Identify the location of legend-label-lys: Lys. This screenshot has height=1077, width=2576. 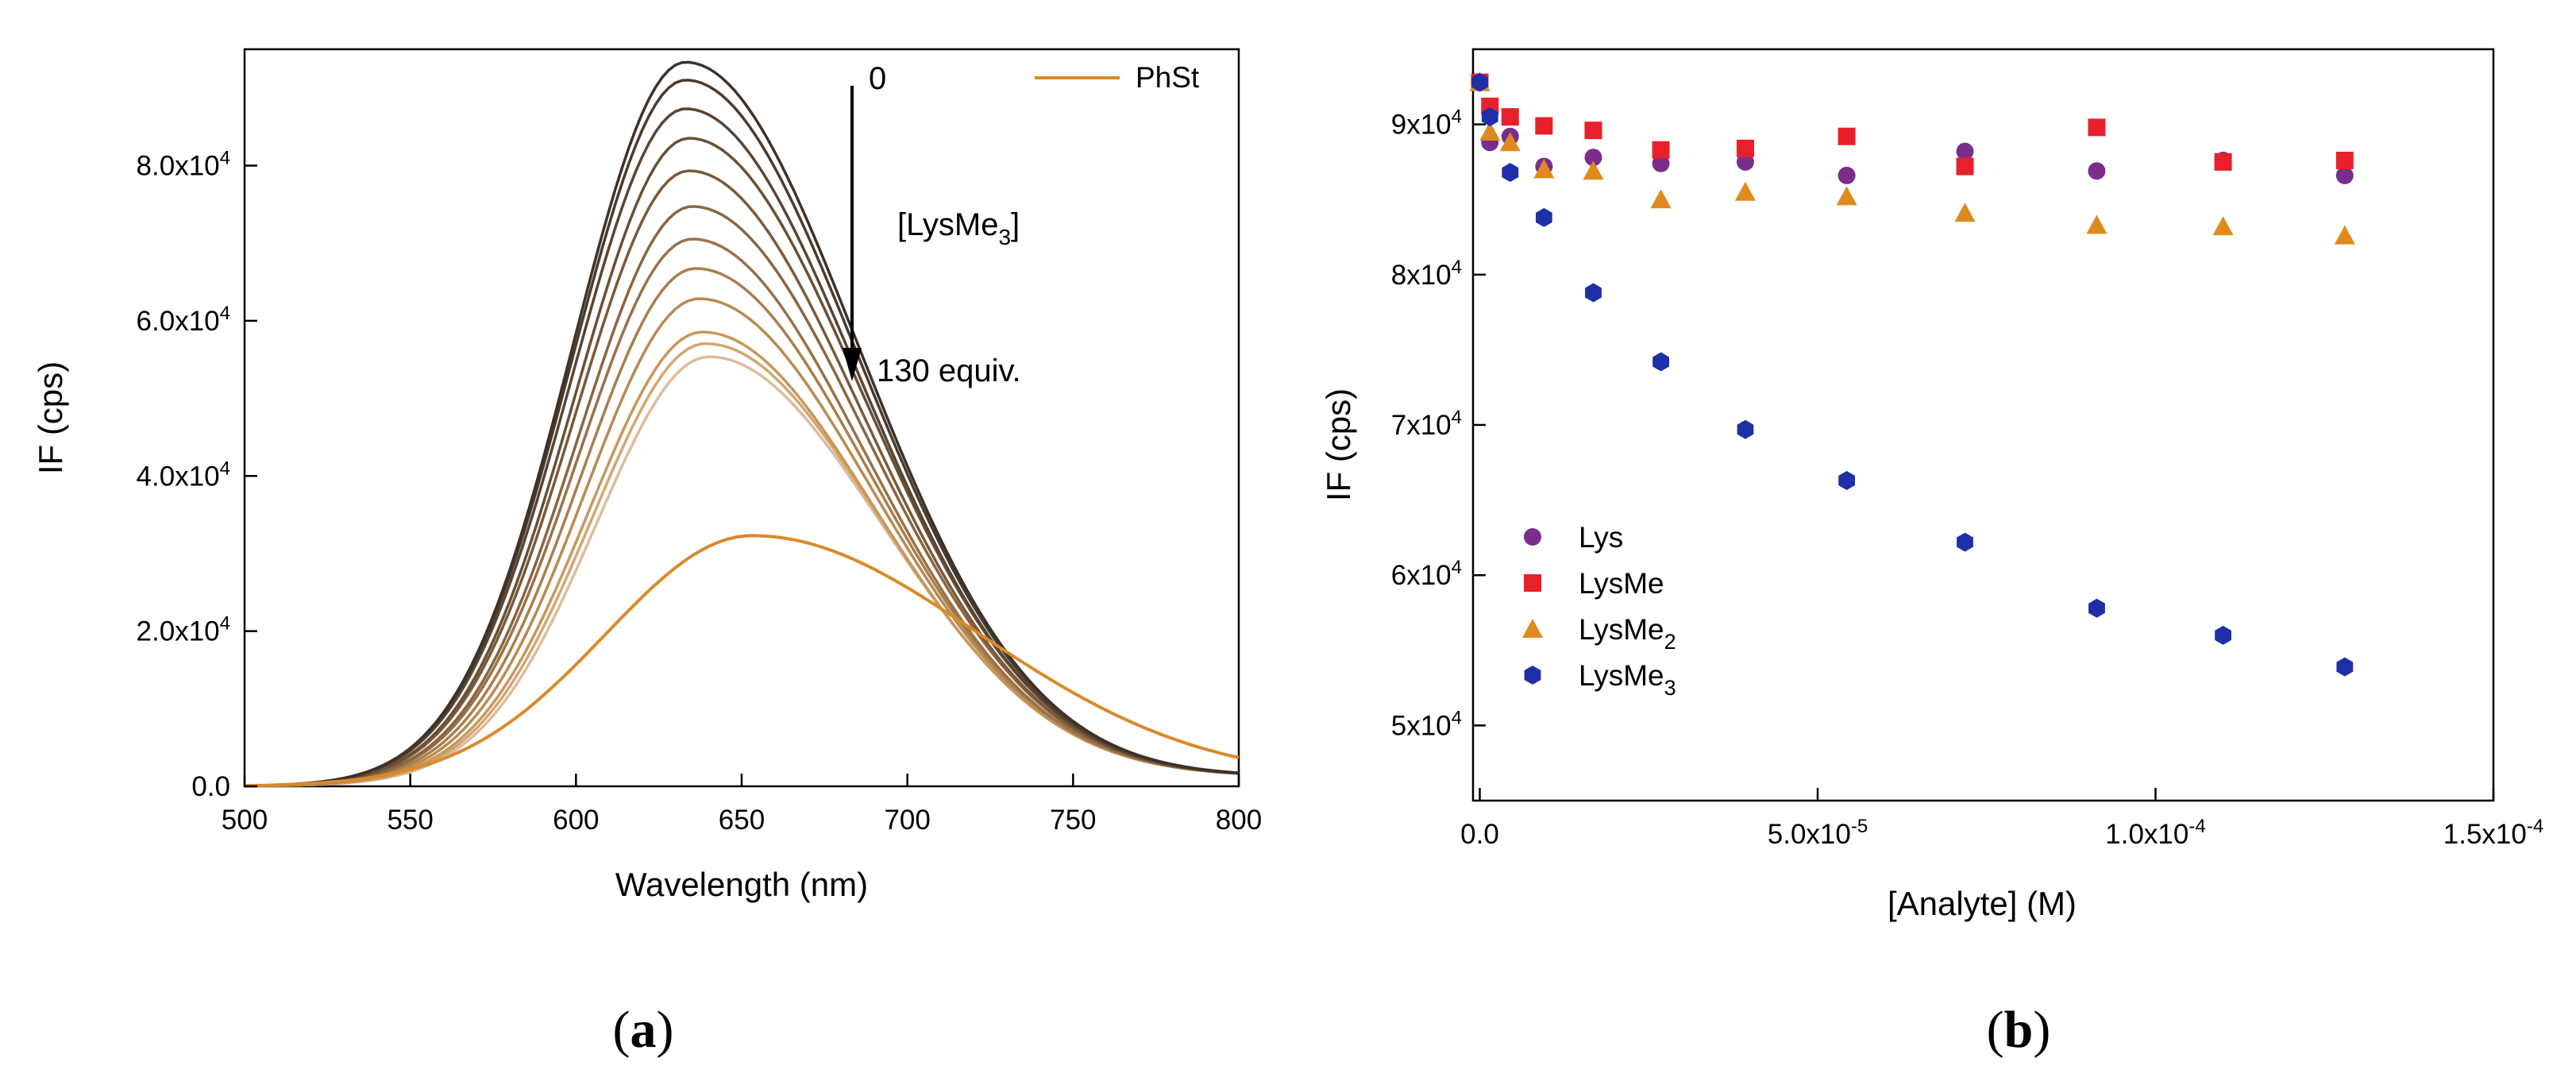
(1601, 537).